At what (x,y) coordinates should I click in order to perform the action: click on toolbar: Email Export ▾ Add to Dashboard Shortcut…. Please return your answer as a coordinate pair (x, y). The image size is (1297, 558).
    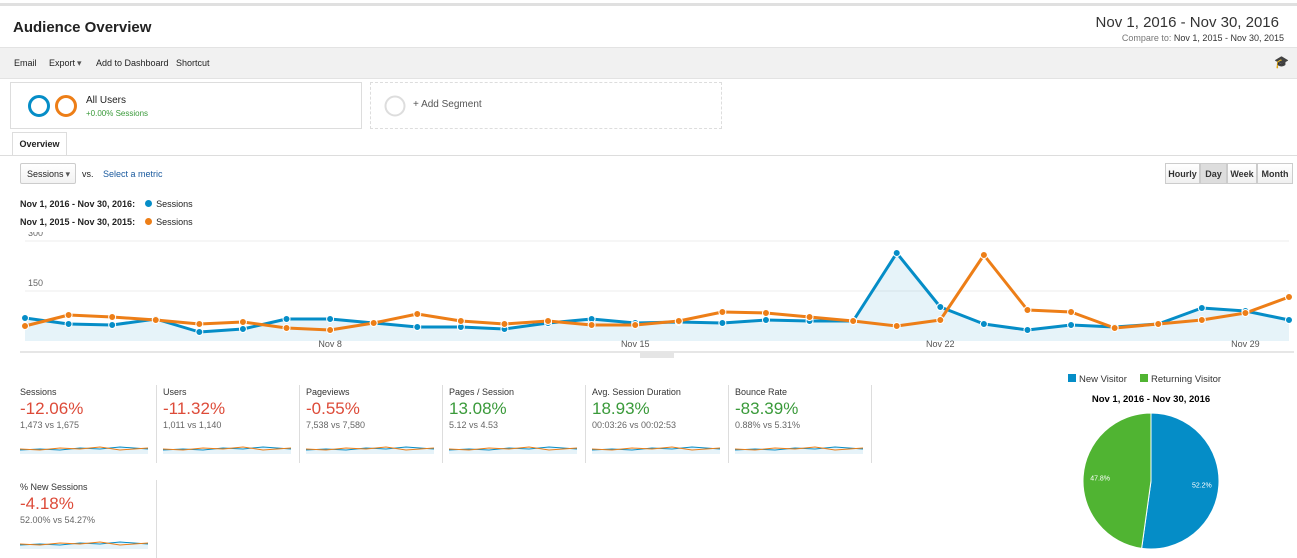
    Looking at the image, I should click on (648, 63).